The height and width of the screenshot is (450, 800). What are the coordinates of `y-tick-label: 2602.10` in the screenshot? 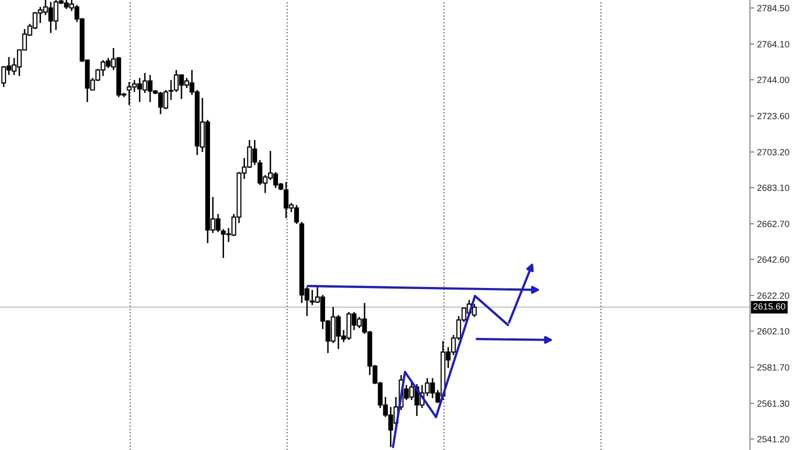 It's located at (773, 331).